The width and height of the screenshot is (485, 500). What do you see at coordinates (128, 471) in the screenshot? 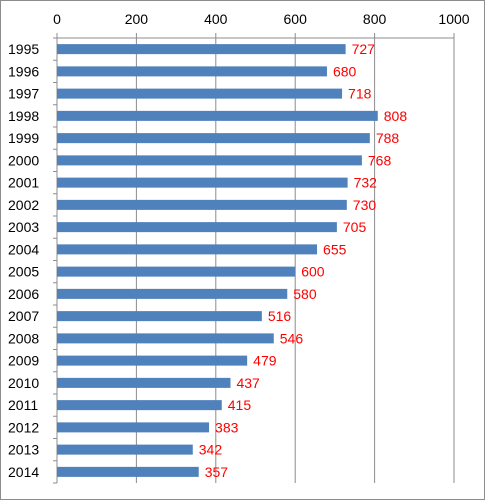
I see `bar-2014` at bounding box center [128, 471].